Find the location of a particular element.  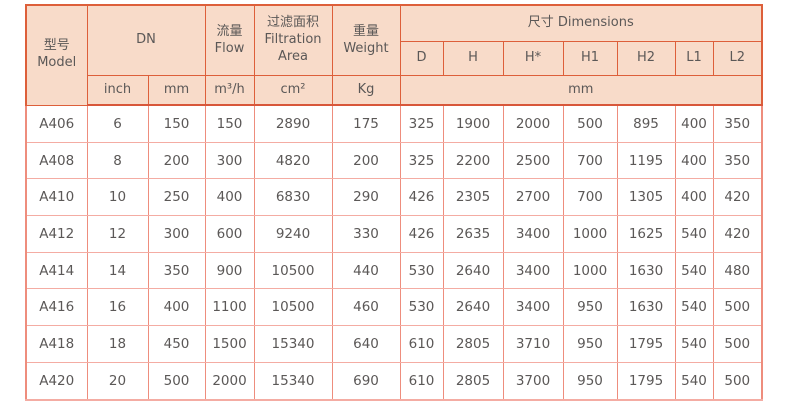

cell-value: 690 is located at coordinates (366, 381).